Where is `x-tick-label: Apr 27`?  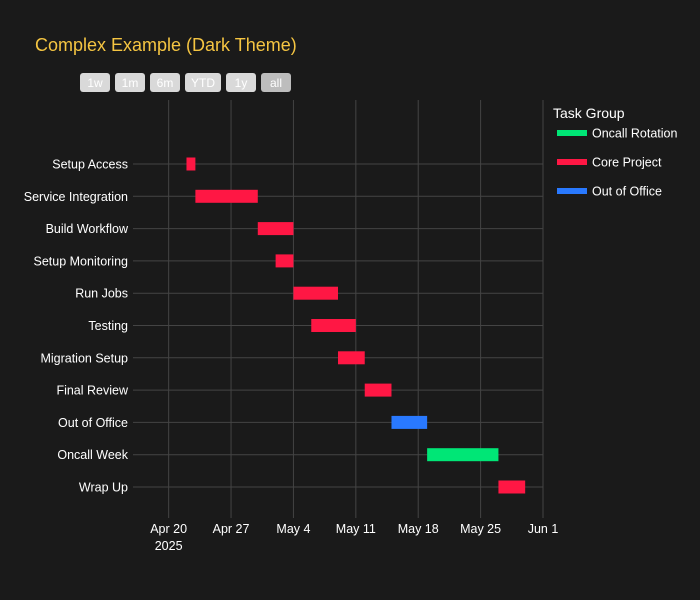 x-tick-label: Apr 27 is located at coordinates (231, 529).